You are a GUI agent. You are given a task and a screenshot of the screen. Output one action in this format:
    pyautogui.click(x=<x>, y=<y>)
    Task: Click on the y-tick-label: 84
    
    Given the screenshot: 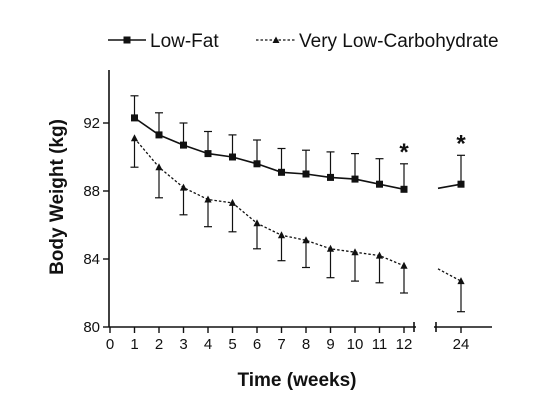 What is the action you would take?
    pyautogui.click(x=91, y=259)
    